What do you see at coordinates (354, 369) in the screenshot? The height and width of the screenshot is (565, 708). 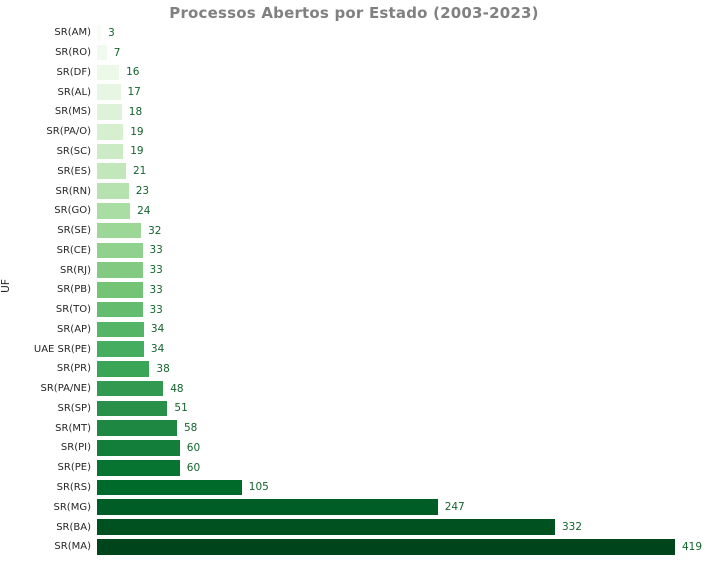 I see `bar-row: SR(PR) 38` at bounding box center [354, 369].